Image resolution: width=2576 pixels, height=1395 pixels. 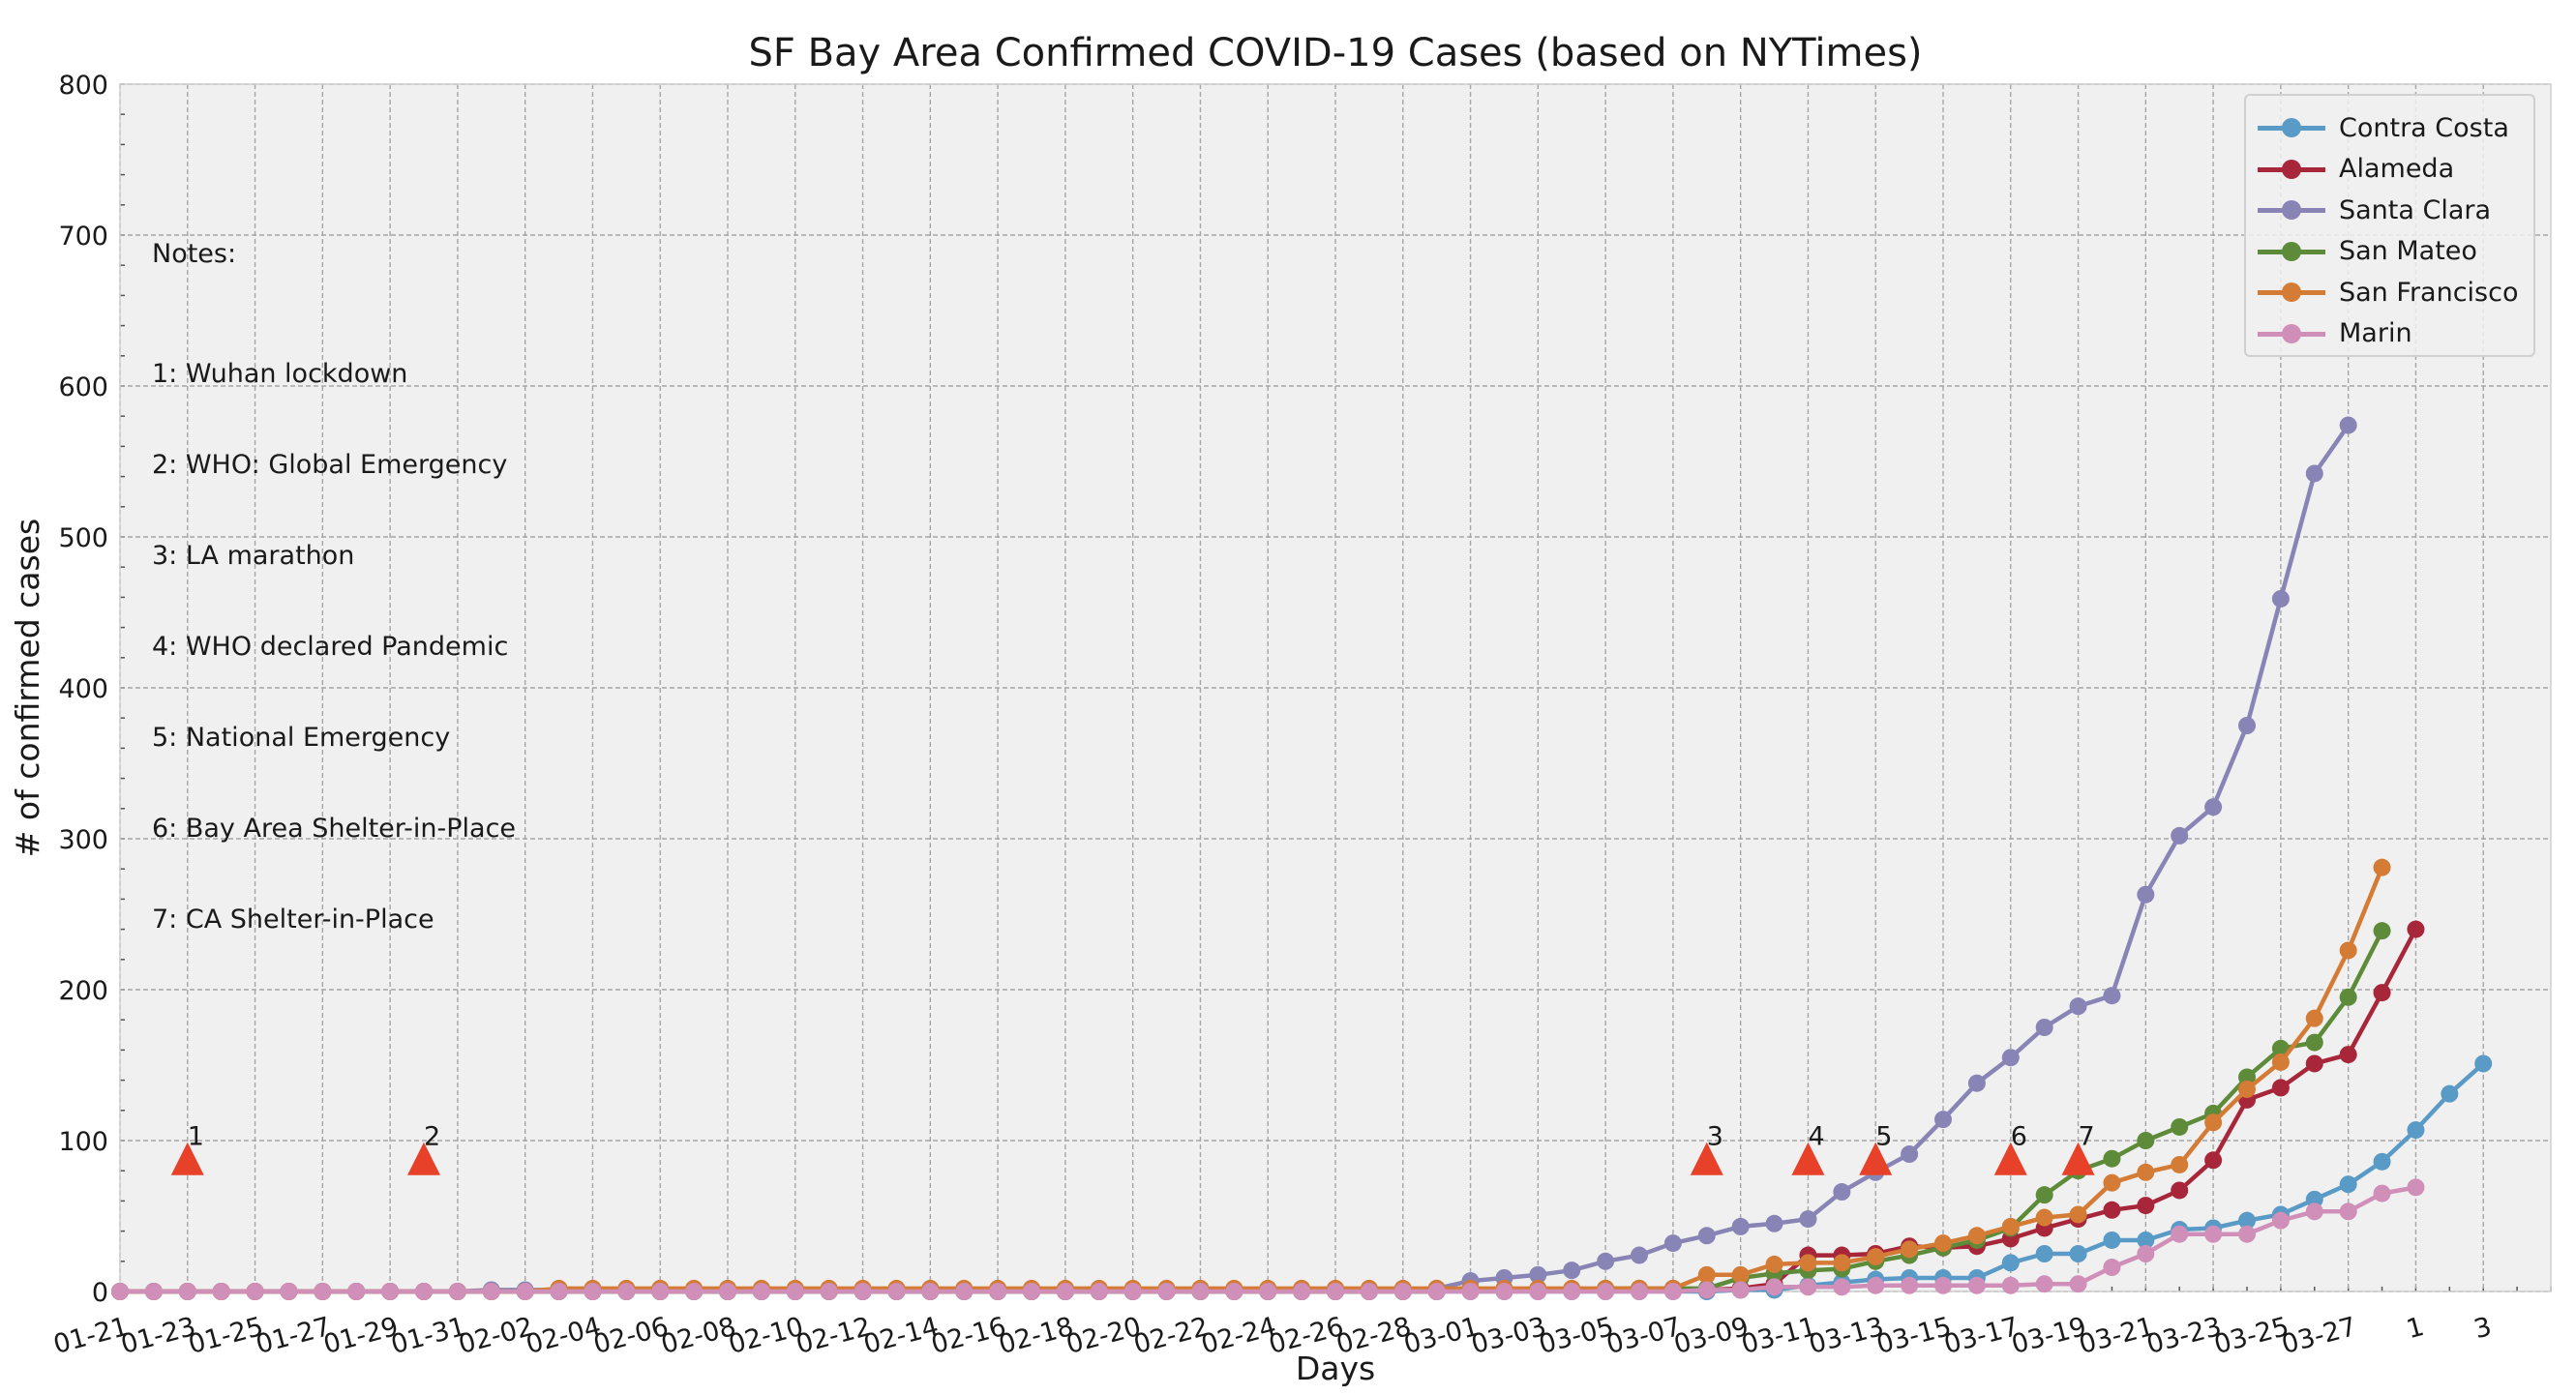 I want to click on note-4: 4: WHO declared Pandemic, so click(x=330, y=647).